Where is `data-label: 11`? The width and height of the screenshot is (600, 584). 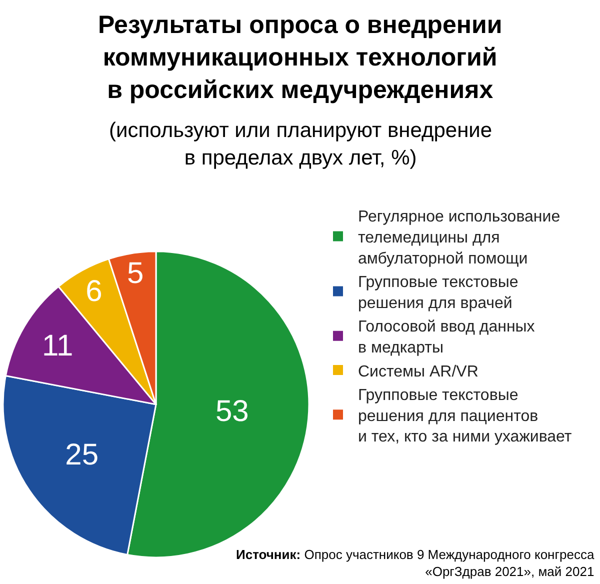
data-label: 11 is located at coordinates (58, 346).